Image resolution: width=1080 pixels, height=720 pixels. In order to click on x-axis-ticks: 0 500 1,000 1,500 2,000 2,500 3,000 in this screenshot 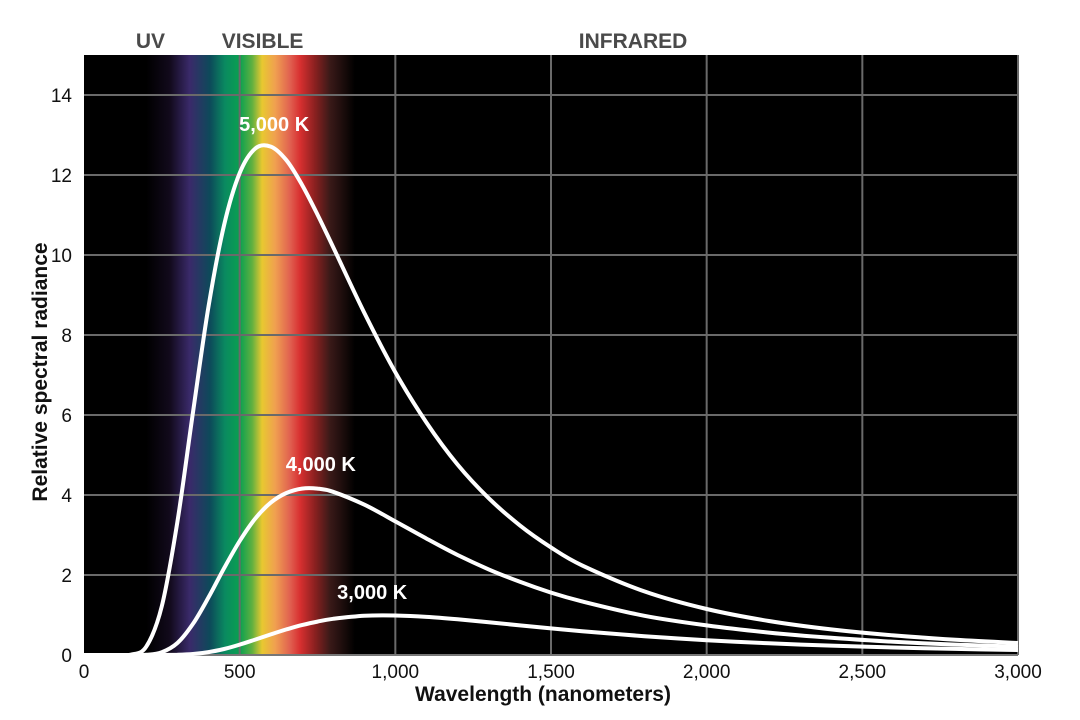, I will do `click(560, 672)`.